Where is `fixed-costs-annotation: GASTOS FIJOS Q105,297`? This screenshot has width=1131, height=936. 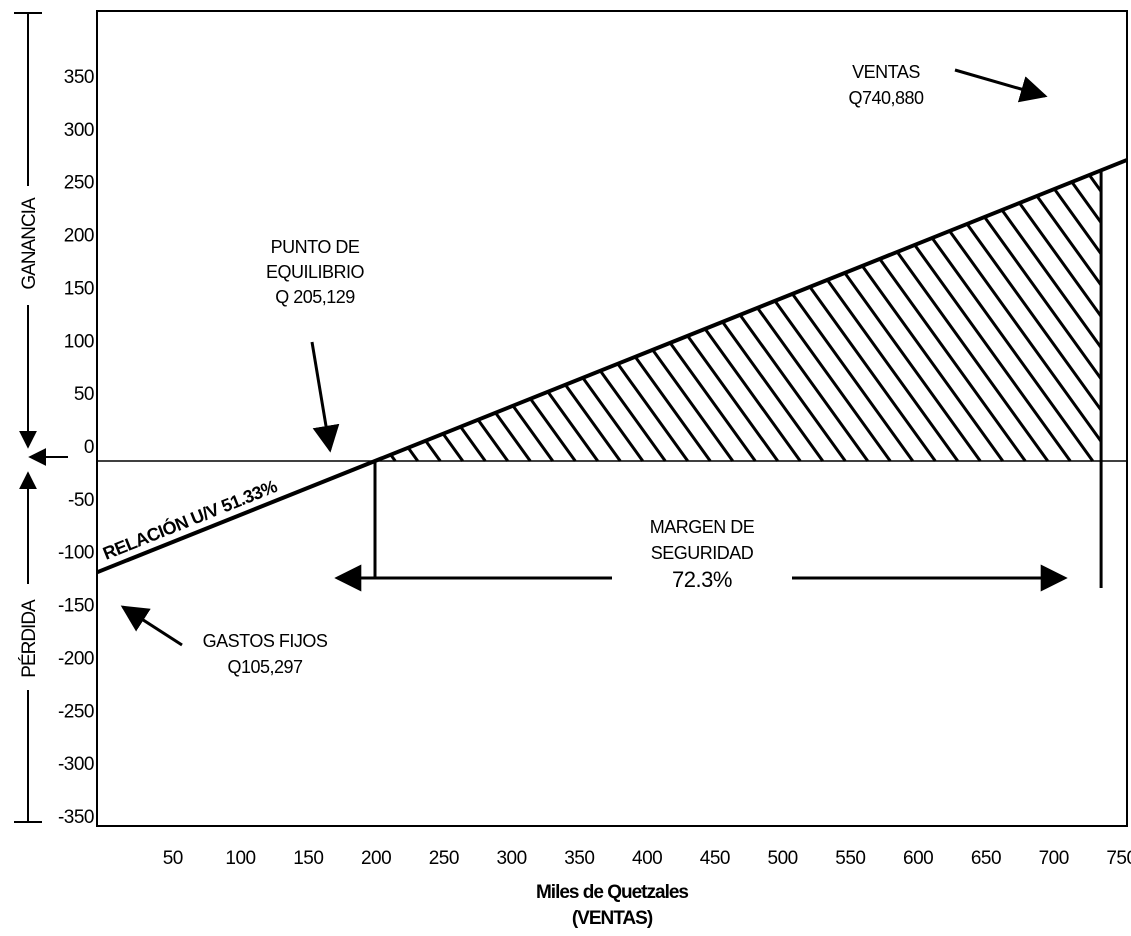
fixed-costs-annotation: GASTOS FIJOS Q105,297 is located at coordinates (224, 641).